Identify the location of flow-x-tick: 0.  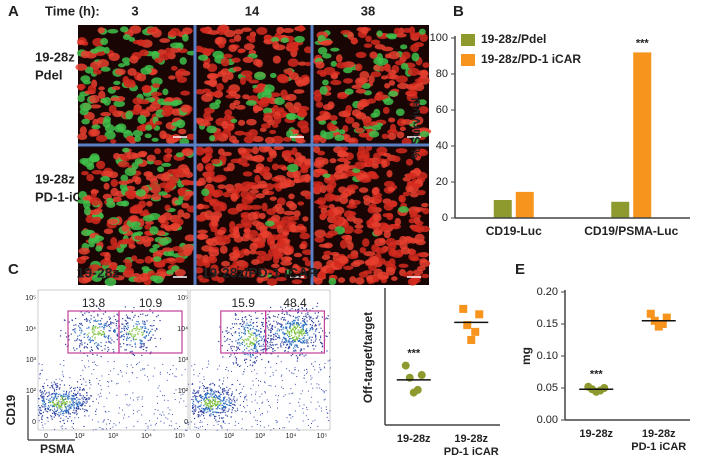
(198, 436).